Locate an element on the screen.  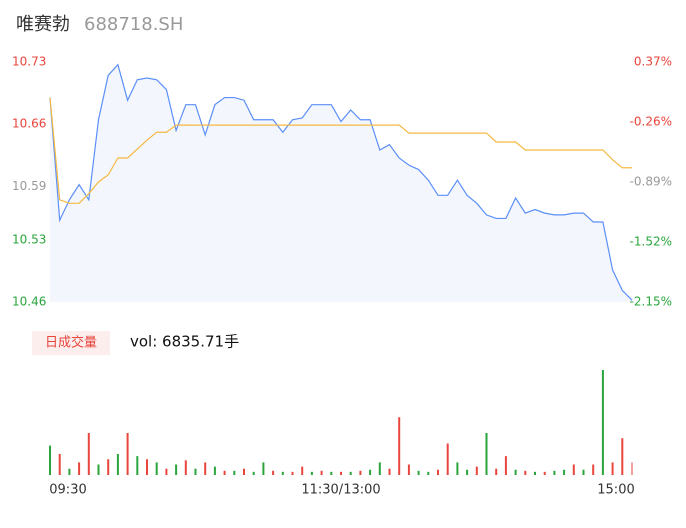
y-tick-label: 10.73 is located at coordinates (29, 62).